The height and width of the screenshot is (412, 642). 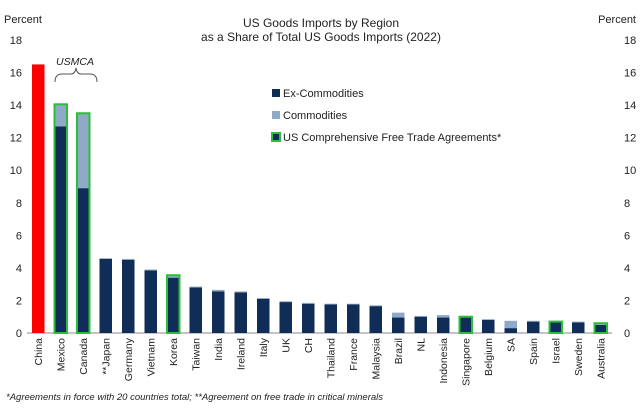 I want to click on x-tick-label: UK, so click(x=286, y=345).